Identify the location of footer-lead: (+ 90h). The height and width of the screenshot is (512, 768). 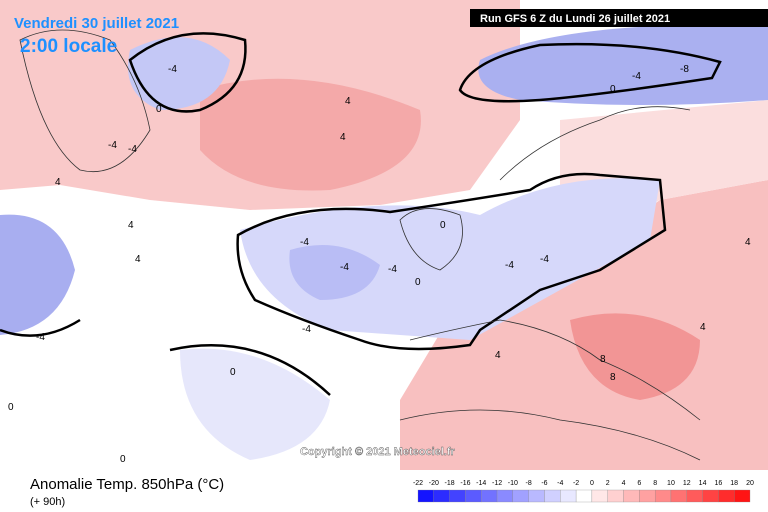
(47, 502).